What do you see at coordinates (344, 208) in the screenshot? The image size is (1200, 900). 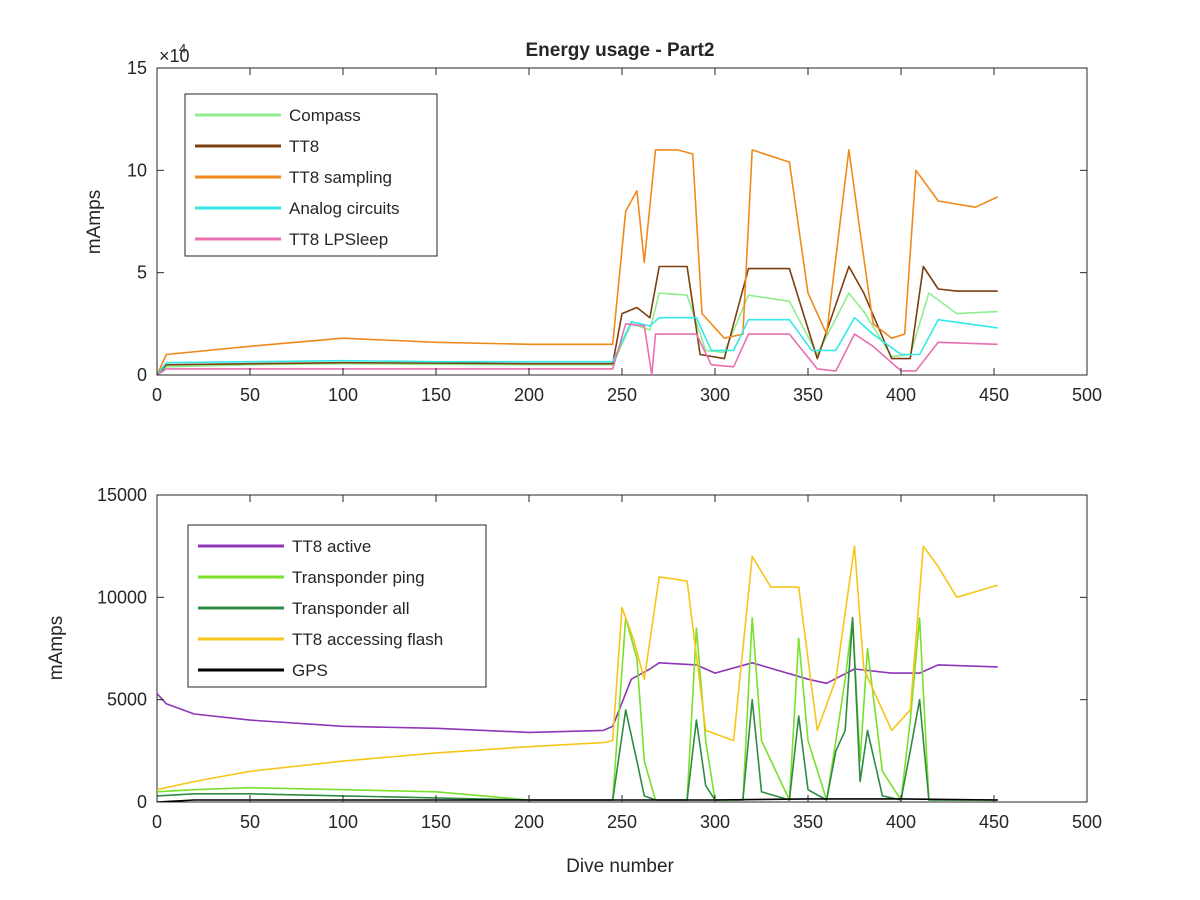 I see `legend-label: Analog circuits` at bounding box center [344, 208].